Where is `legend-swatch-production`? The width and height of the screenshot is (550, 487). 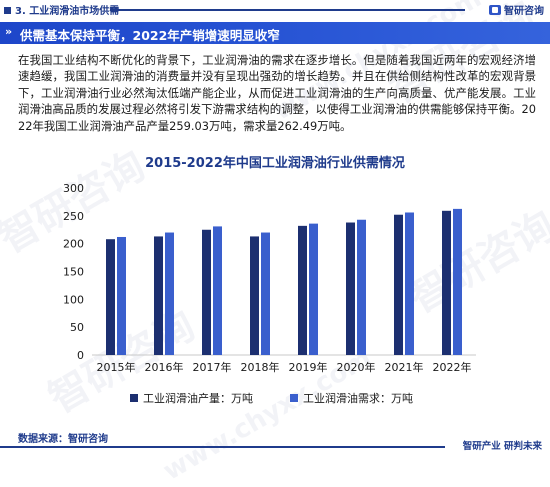 legend-swatch-production is located at coordinates (134, 398).